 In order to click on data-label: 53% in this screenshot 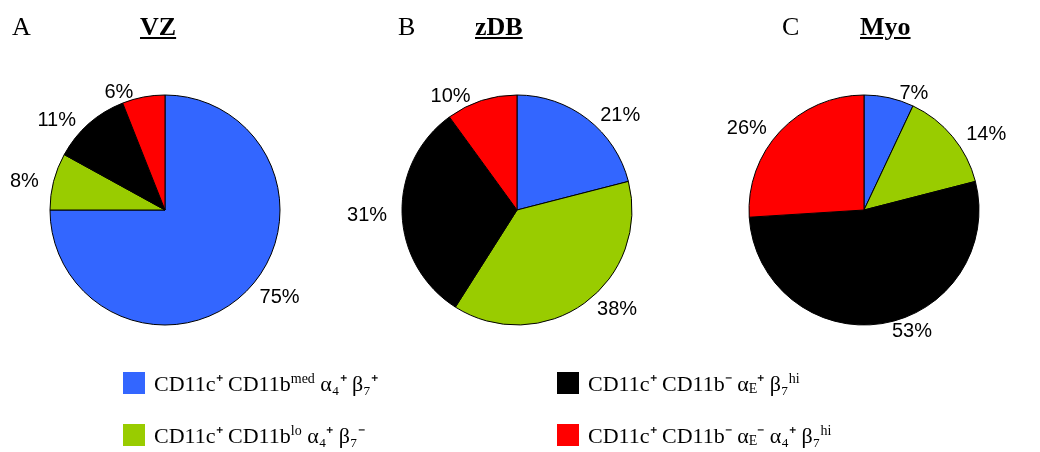, I will do `click(912, 329)`.